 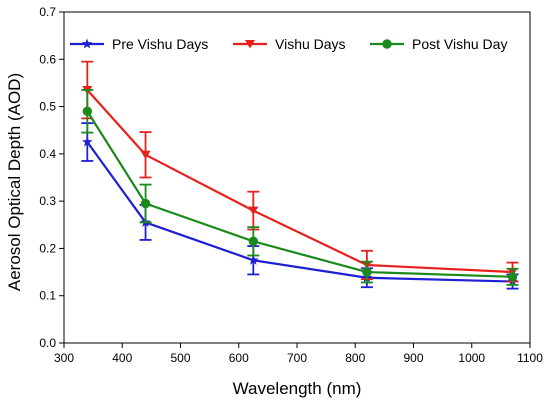 I want to click on x-tick-label: 1000, so click(x=471, y=358).